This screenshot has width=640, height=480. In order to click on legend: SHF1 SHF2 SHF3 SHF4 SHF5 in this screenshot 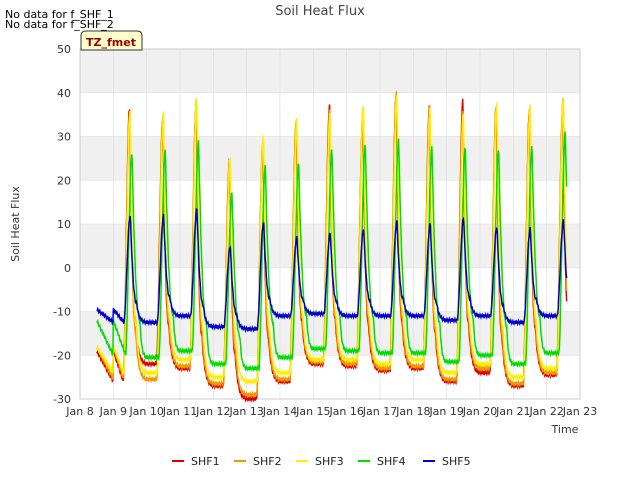, I will do `click(321, 461)`.